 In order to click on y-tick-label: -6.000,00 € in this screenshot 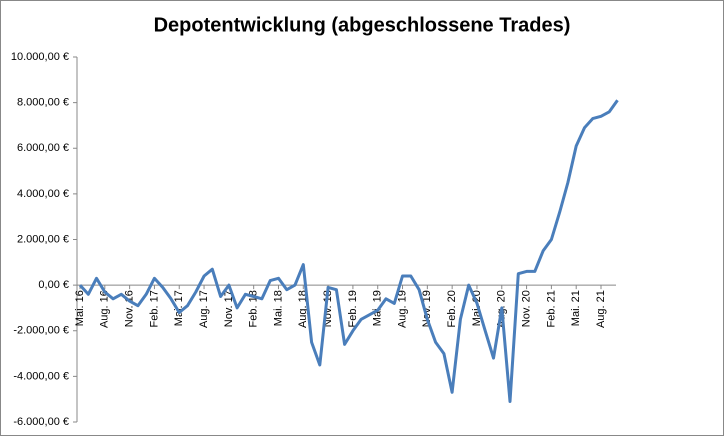, I will do `click(41, 422)`.